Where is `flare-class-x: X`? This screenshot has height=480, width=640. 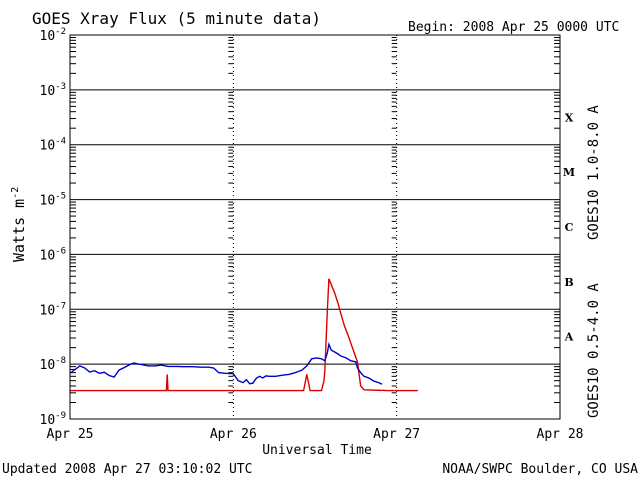 flare-class-x: X is located at coordinates (569, 117).